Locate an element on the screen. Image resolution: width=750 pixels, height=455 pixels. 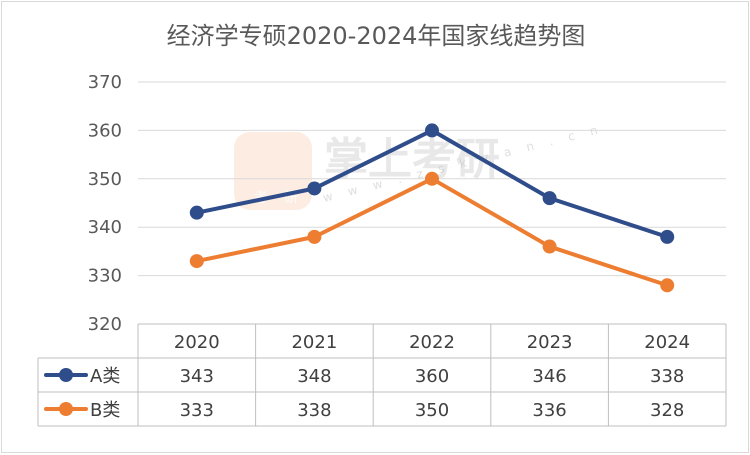
data-label: 346 is located at coordinates (549, 376).